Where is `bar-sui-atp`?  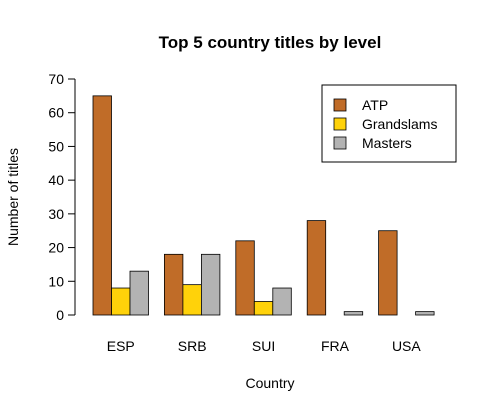
bar-sui-atp is located at coordinates (245, 278).